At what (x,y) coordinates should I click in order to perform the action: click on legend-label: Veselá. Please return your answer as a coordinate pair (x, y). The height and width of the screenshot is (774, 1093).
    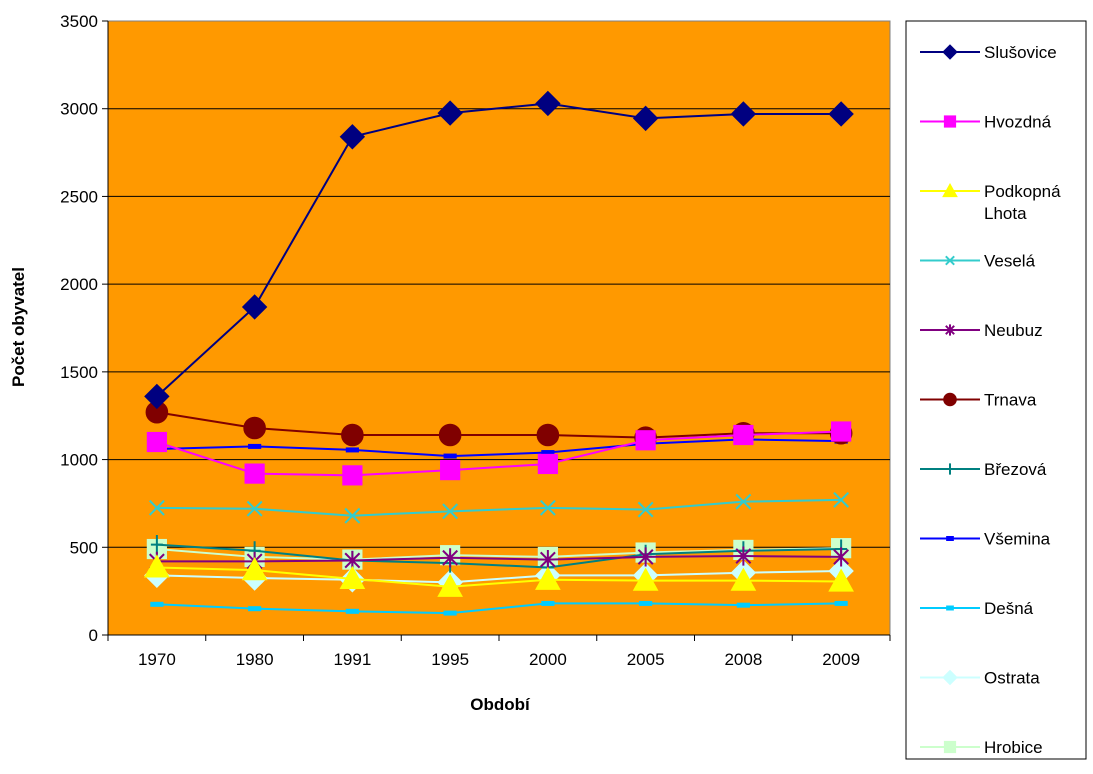
    Looking at the image, I should click on (1010, 261).